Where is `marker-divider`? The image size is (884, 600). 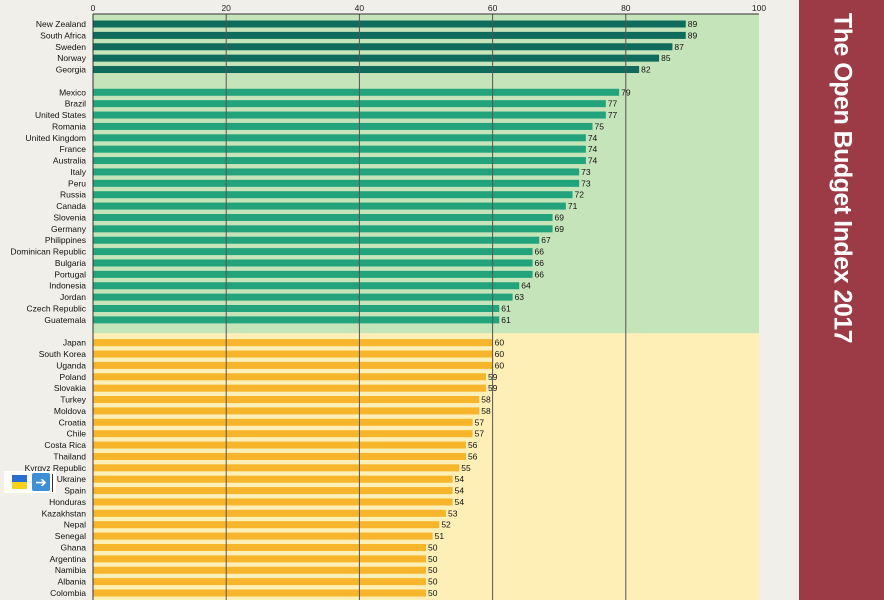
marker-divider is located at coordinates (52, 483).